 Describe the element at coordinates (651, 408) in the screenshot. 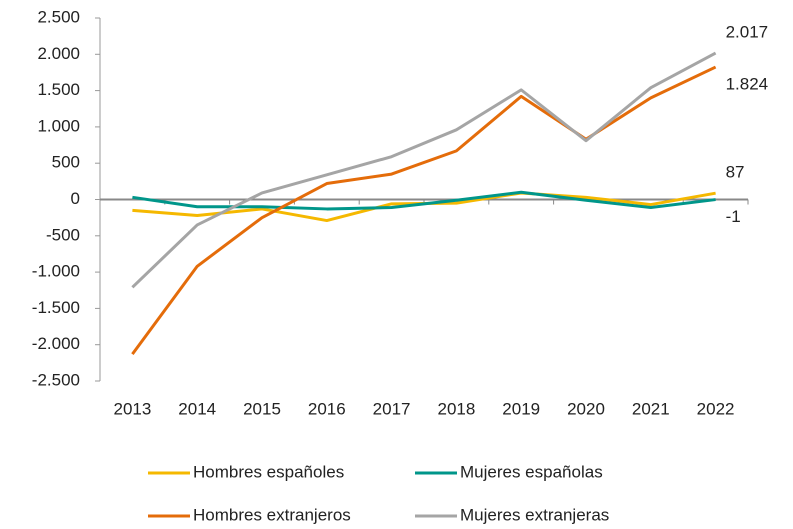

I see `x-tick-label: 2021` at that location.